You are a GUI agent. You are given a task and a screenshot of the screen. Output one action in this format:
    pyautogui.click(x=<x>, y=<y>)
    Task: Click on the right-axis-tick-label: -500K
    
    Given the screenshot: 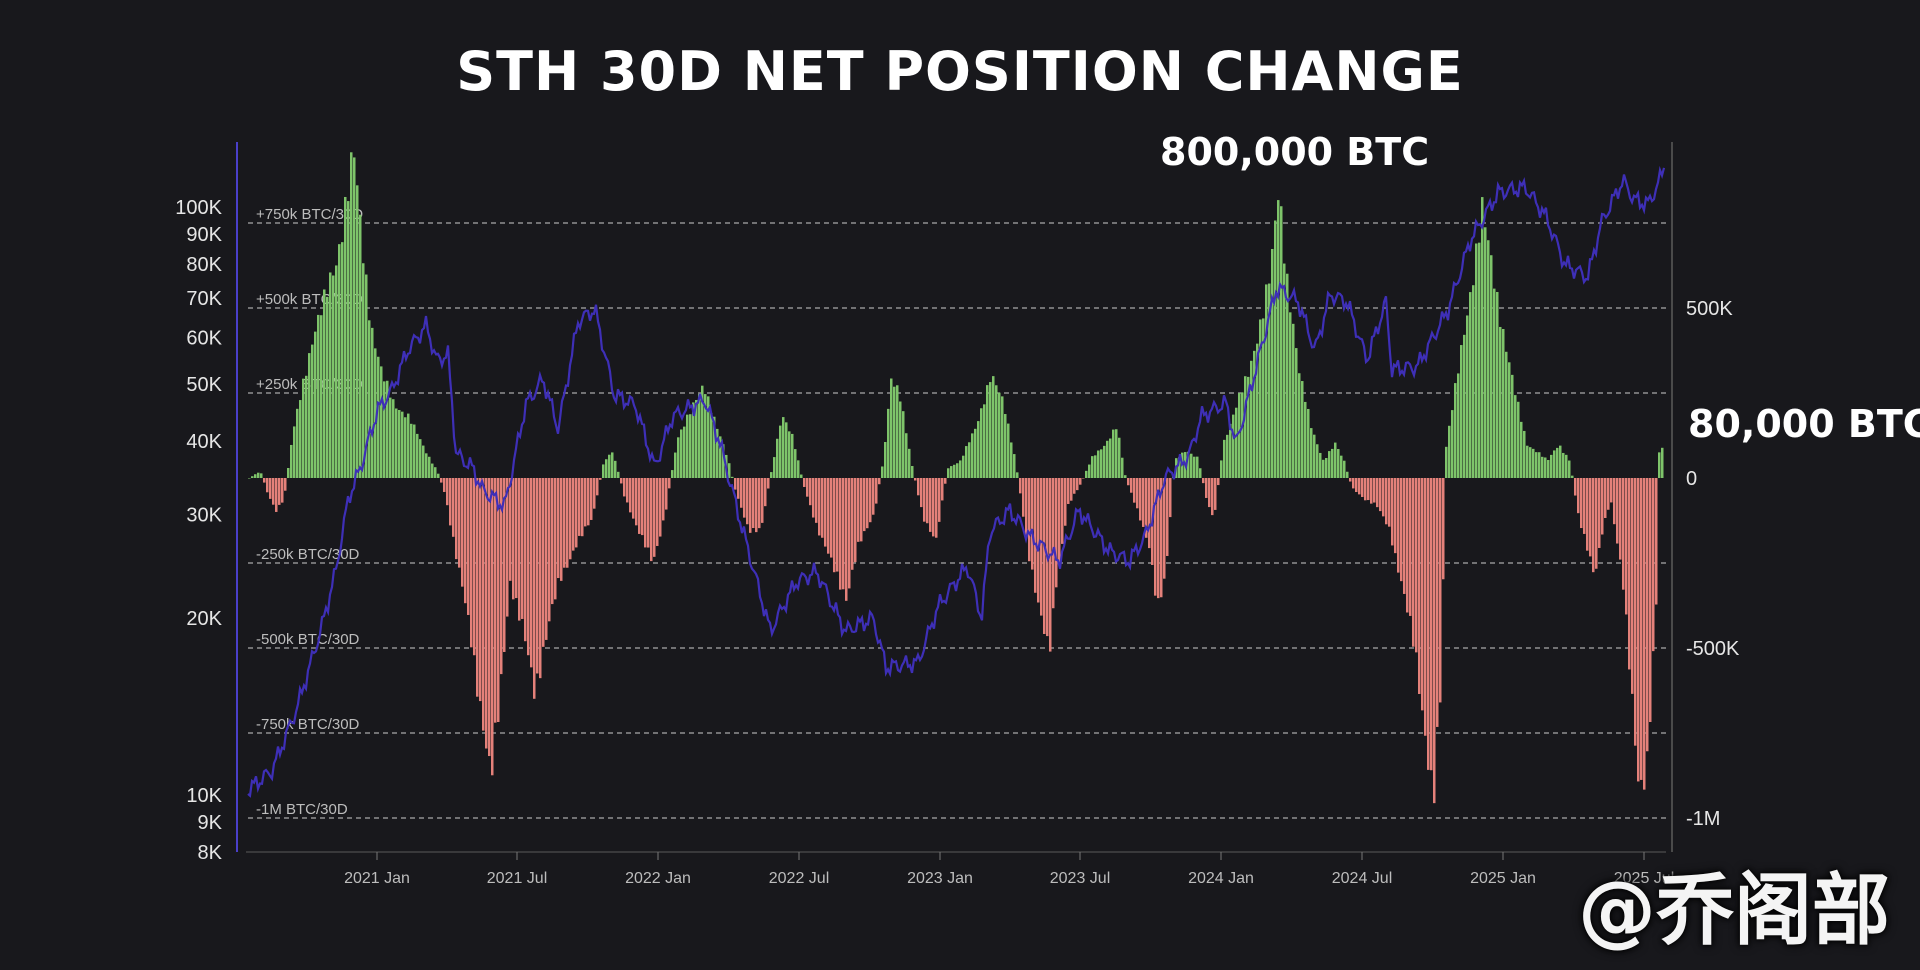 What is the action you would take?
    pyautogui.click(x=1713, y=649)
    